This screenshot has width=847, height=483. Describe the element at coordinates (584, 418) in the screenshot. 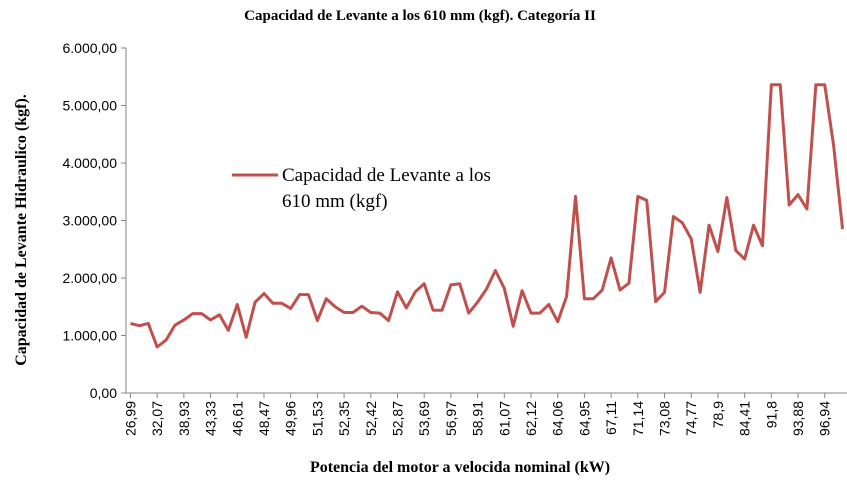

I see `x-tick-label: 64,95` at that location.